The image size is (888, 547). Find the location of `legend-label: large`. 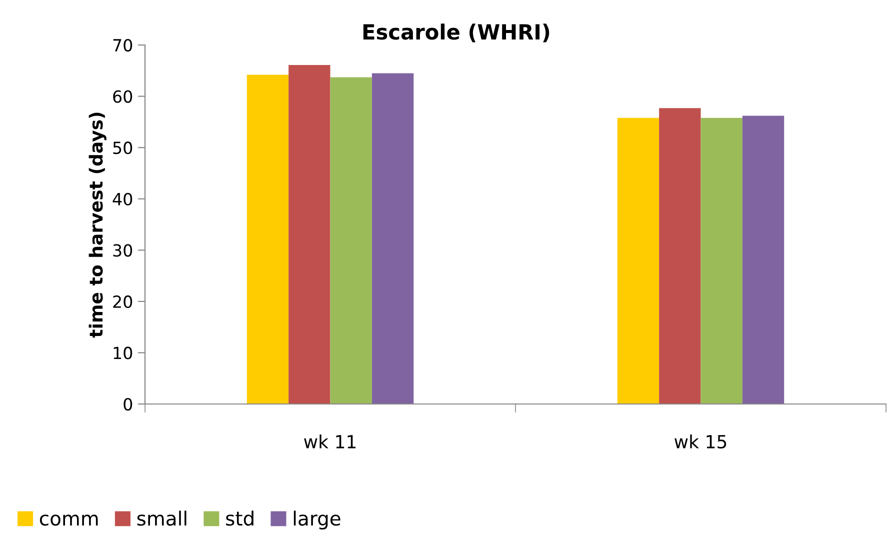

legend-label: large is located at coordinates (317, 520).